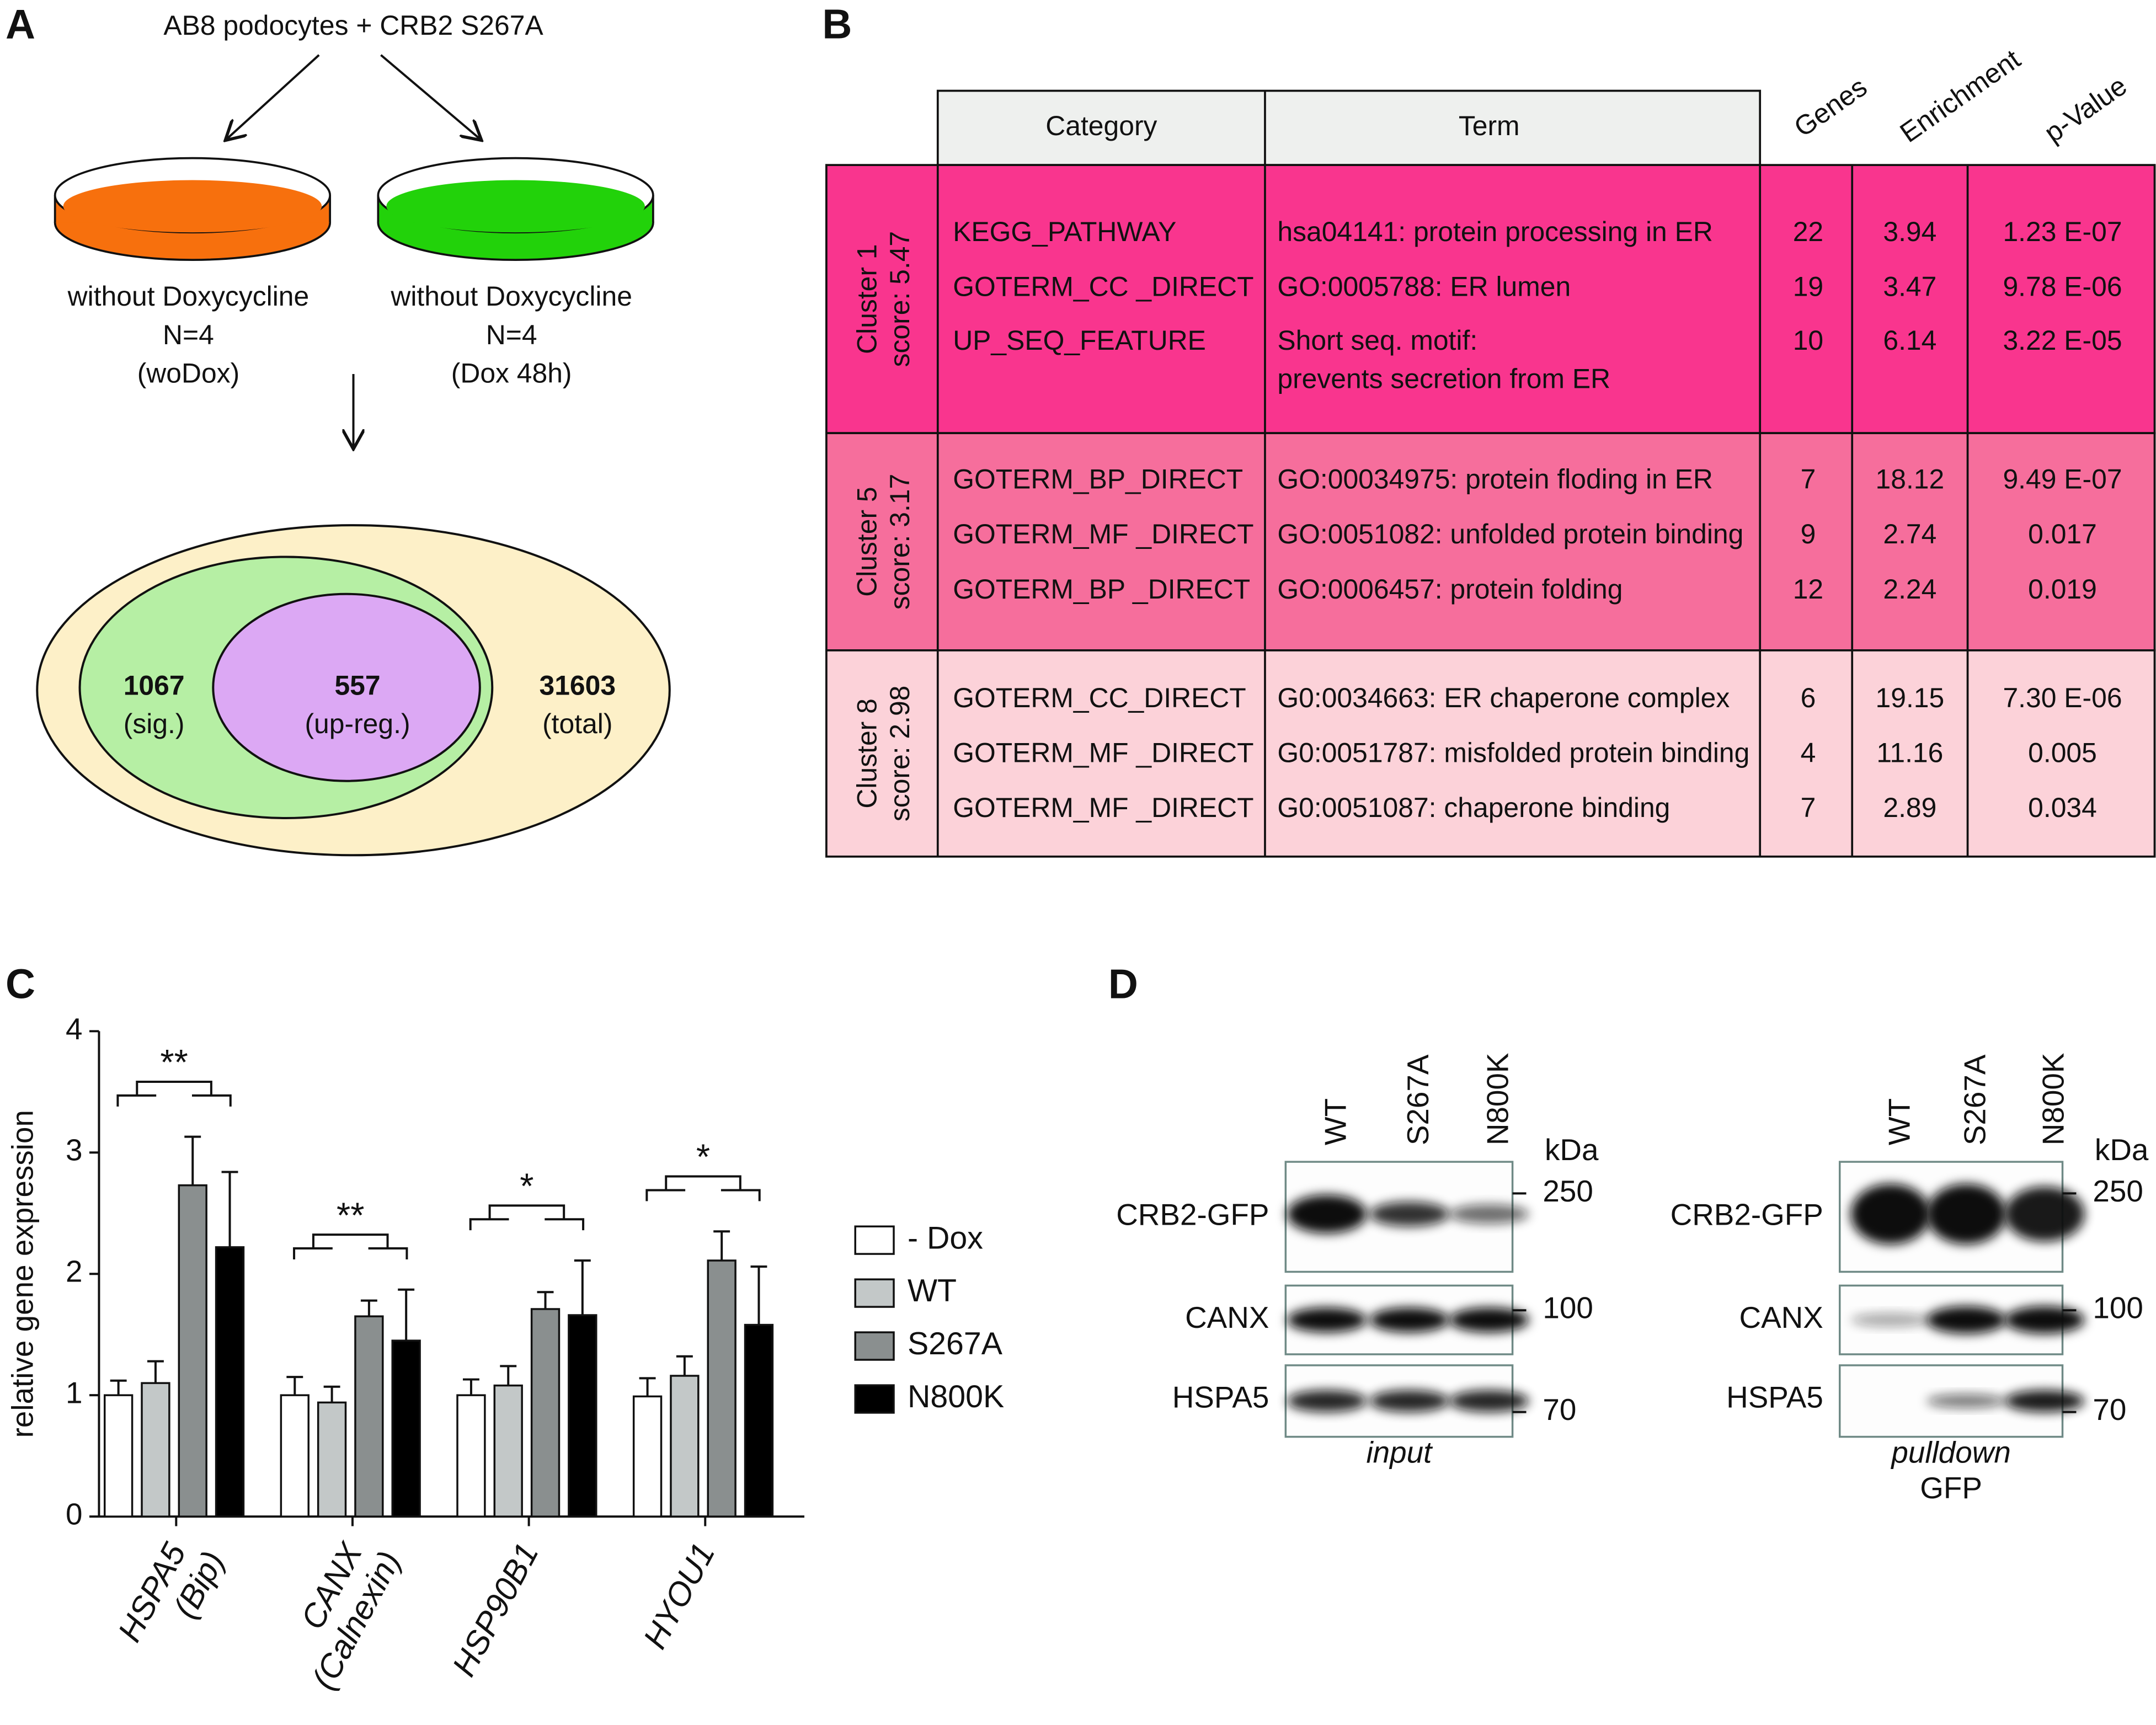  Describe the element at coordinates (1781, 1317) in the screenshot. I see `protein-label: CANX` at that location.